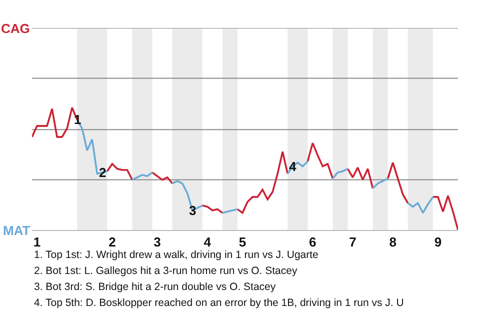 This screenshot has height=320, width=480. I want to click on x-tick-label: 5, so click(242, 242).